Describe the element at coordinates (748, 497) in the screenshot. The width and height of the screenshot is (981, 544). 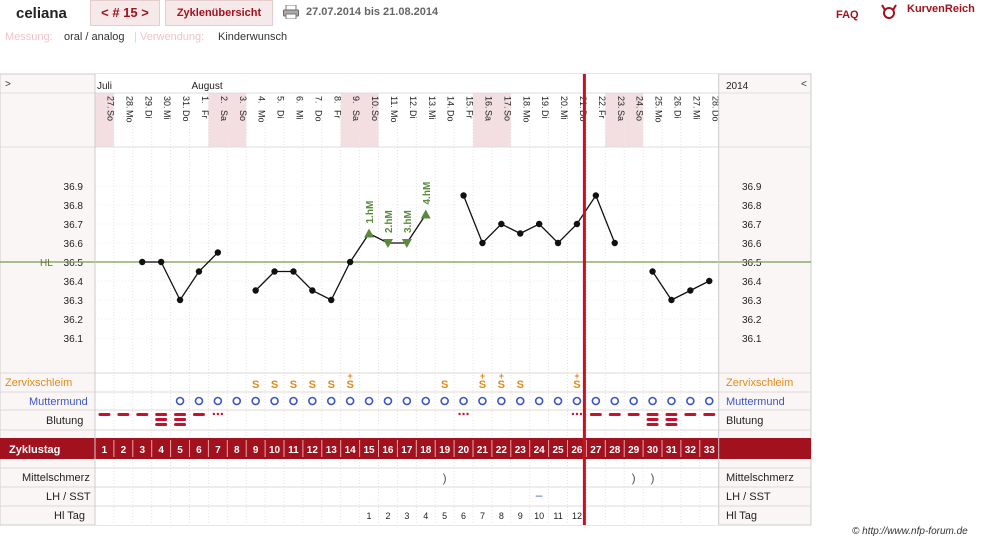
I see `lh-row-label-right: LH / SST` at that location.